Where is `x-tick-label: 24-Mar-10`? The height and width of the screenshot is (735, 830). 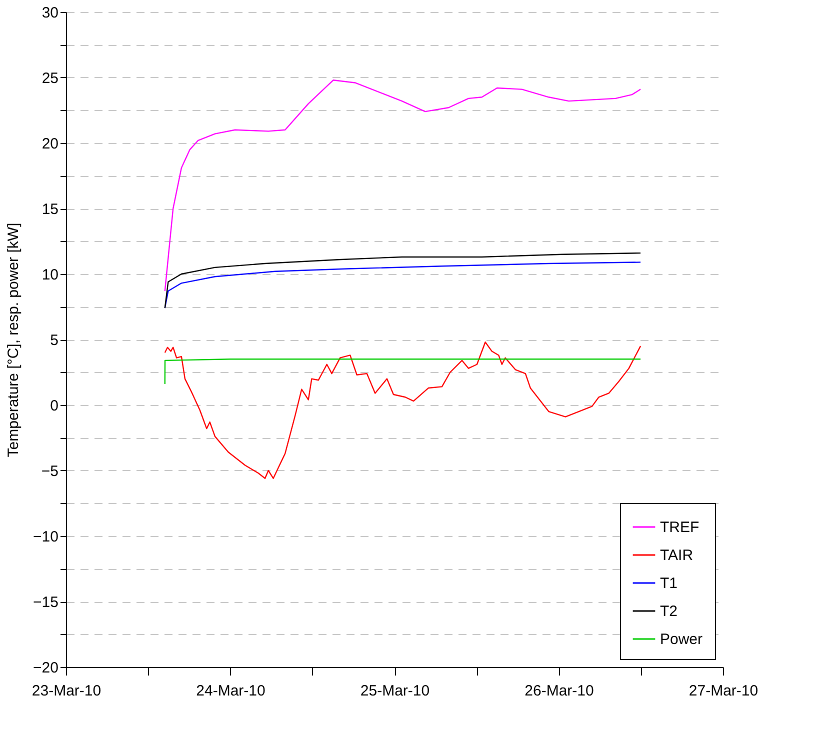
x-tick-label: 24-Mar-10 is located at coordinates (231, 691).